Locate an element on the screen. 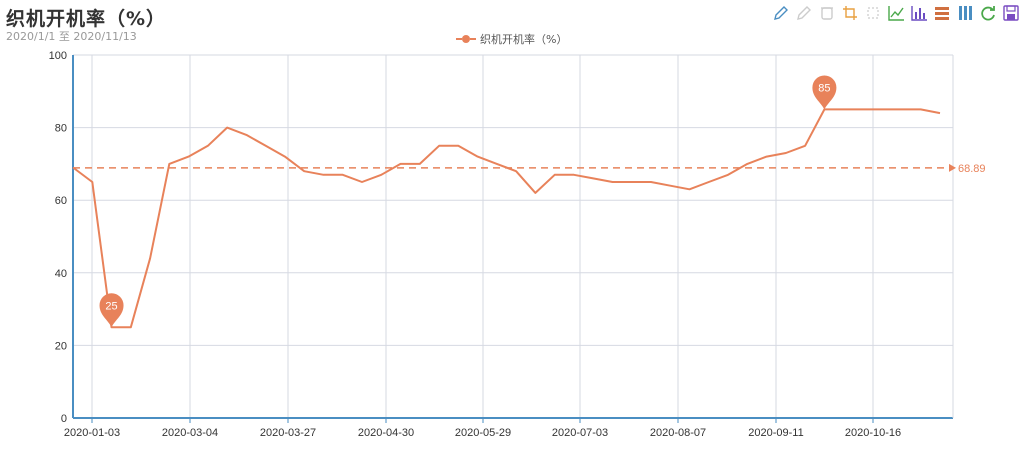  max-pin-label: 85 is located at coordinates (824, 88).